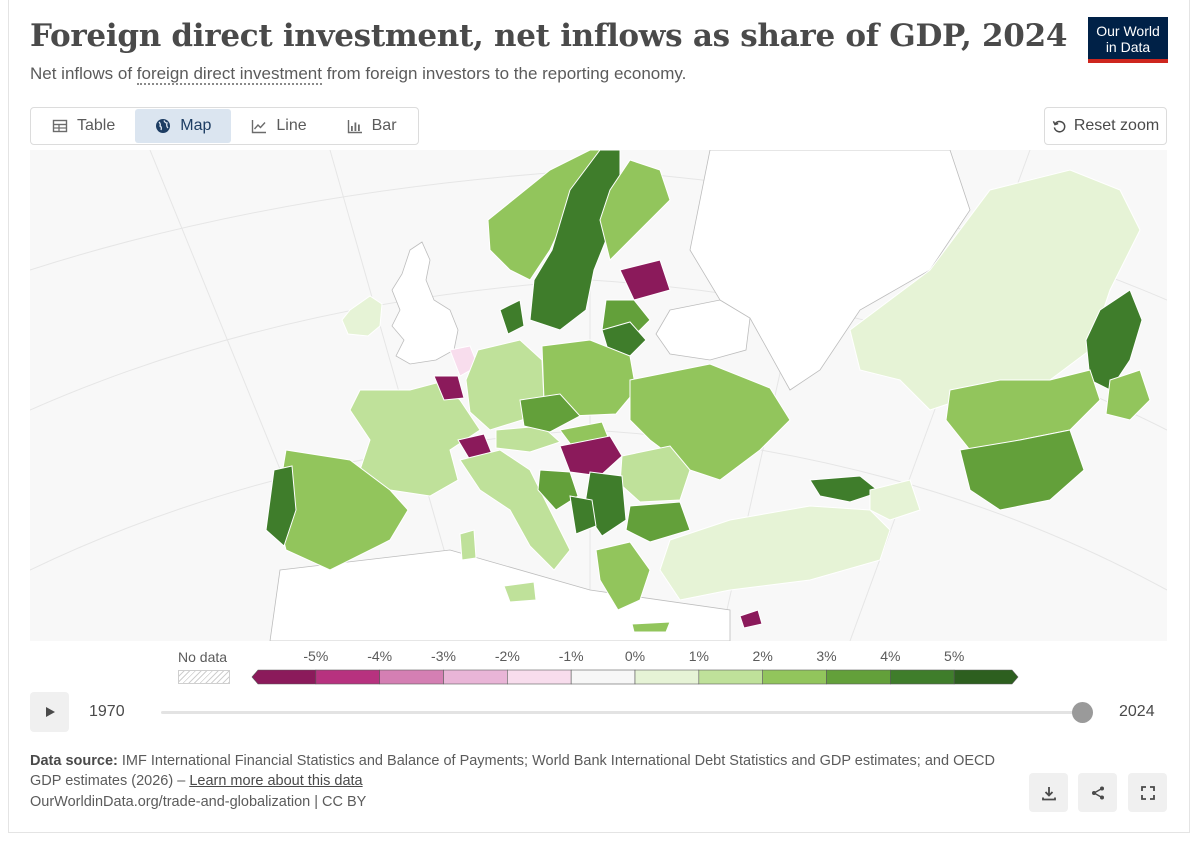  Describe the element at coordinates (281, 506) in the screenshot. I see `country-portugal` at that location.